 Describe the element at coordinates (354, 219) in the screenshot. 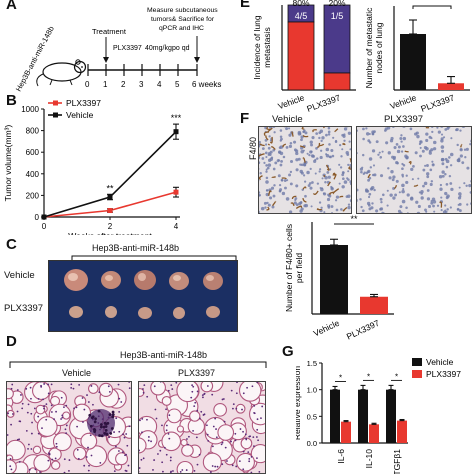

I see `f-significance: **` at that location.